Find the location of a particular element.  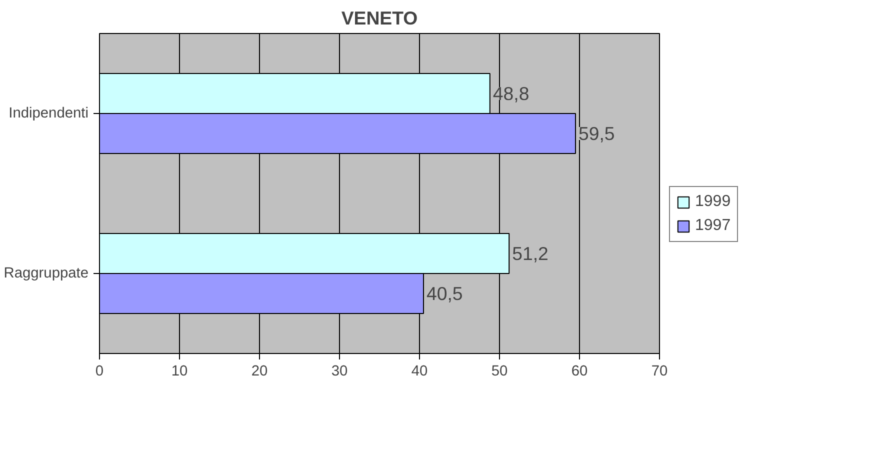

data-label: 48,8 is located at coordinates (511, 93).